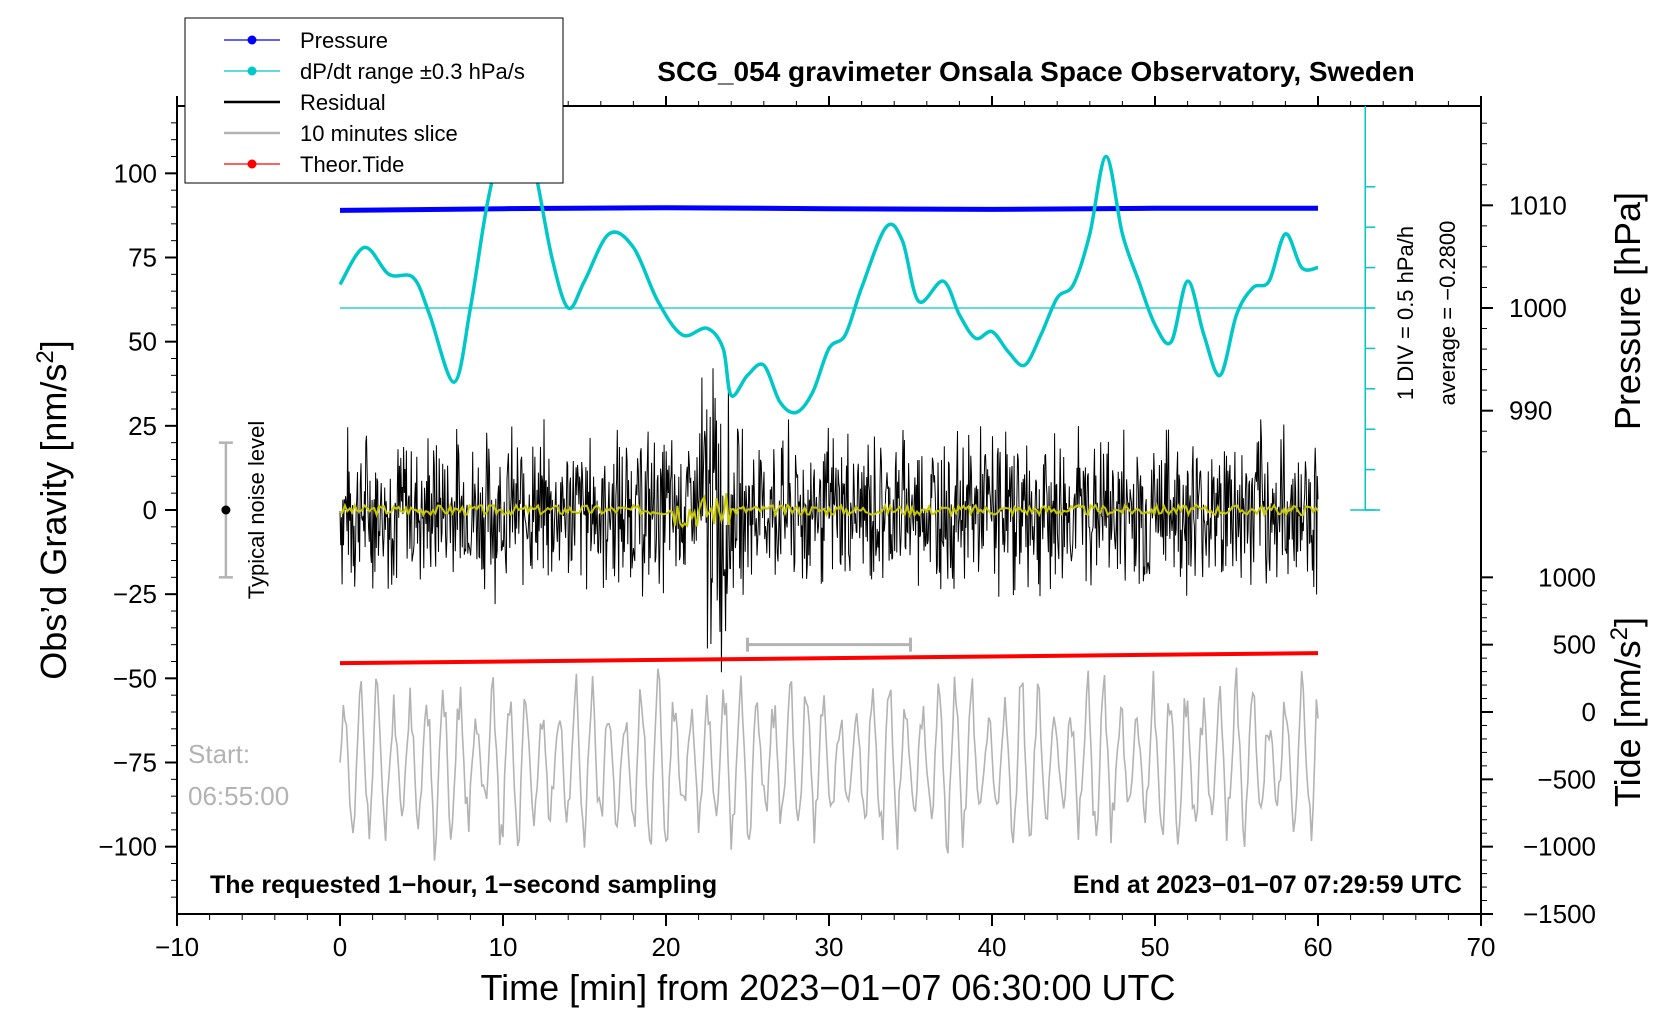 This screenshot has width=1676, height=1020. Describe the element at coordinates (829, 658) in the screenshot. I see `tide-line` at that location.